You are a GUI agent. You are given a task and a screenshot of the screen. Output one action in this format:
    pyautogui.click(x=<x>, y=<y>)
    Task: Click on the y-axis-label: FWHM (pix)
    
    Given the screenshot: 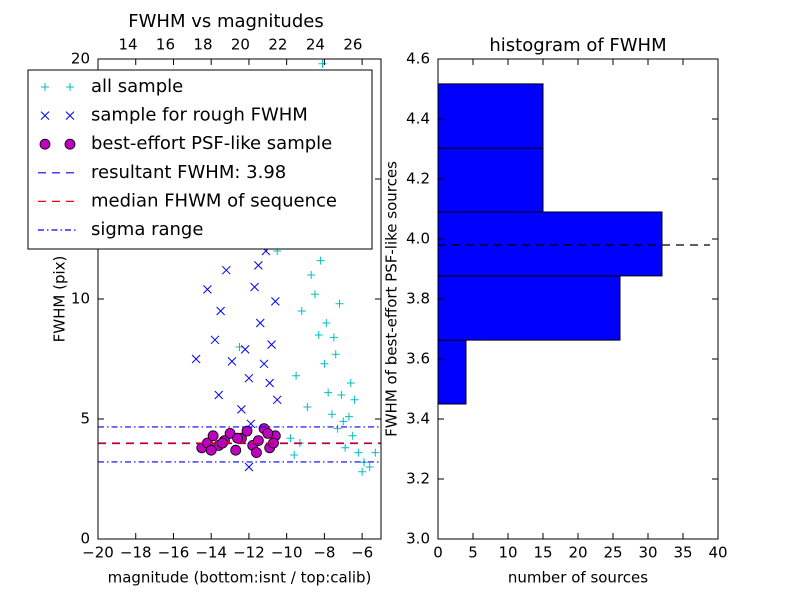 What is the action you would take?
    pyautogui.click(x=60, y=299)
    